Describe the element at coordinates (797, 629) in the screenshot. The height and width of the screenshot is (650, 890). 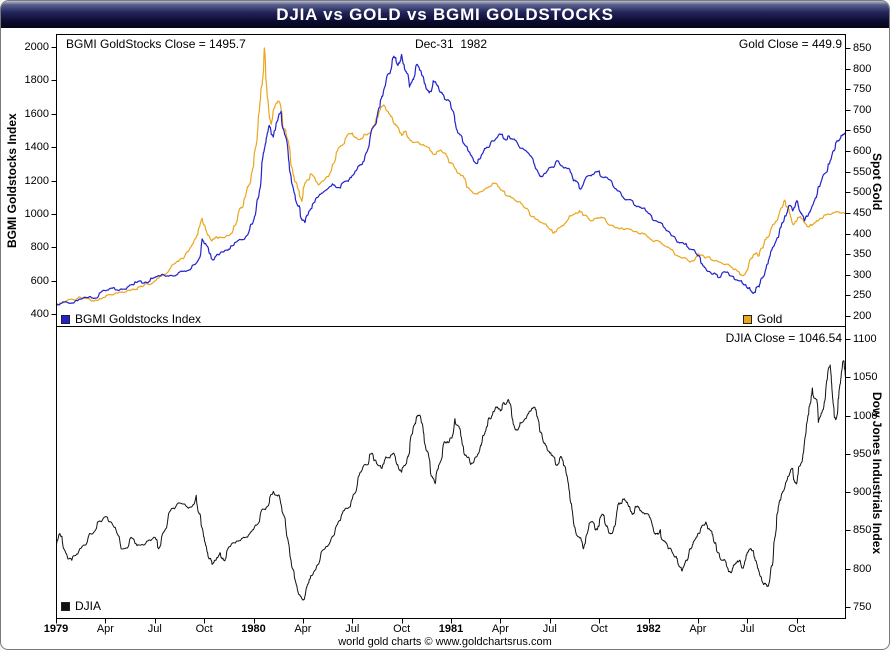
I see `x-tick-Oct-1982.75: Oct` at that location.